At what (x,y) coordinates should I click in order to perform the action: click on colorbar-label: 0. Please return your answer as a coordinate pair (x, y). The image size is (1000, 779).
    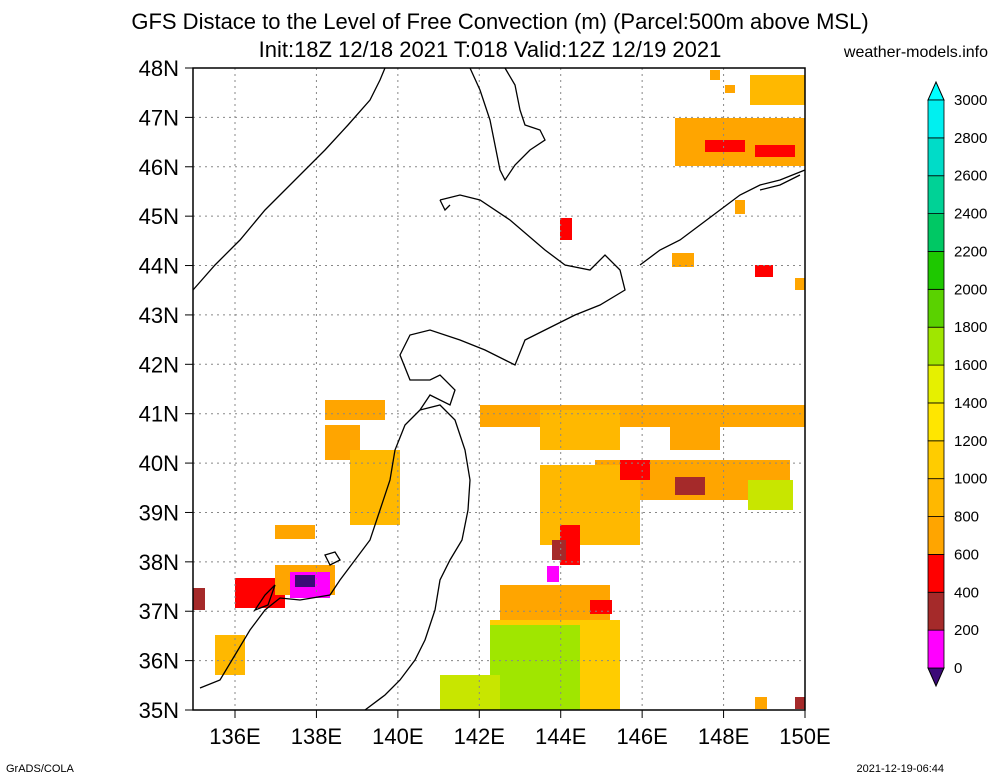
    Looking at the image, I should click on (958, 668).